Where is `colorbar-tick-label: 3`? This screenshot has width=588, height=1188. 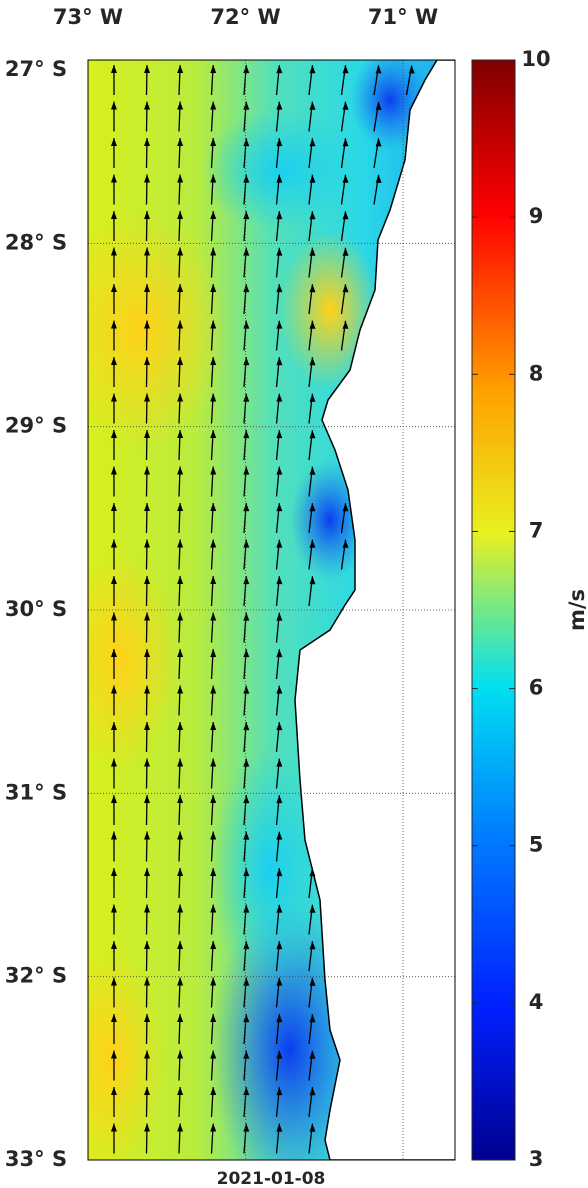
colorbar-tick-label: 3 is located at coordinates (536, 1159).